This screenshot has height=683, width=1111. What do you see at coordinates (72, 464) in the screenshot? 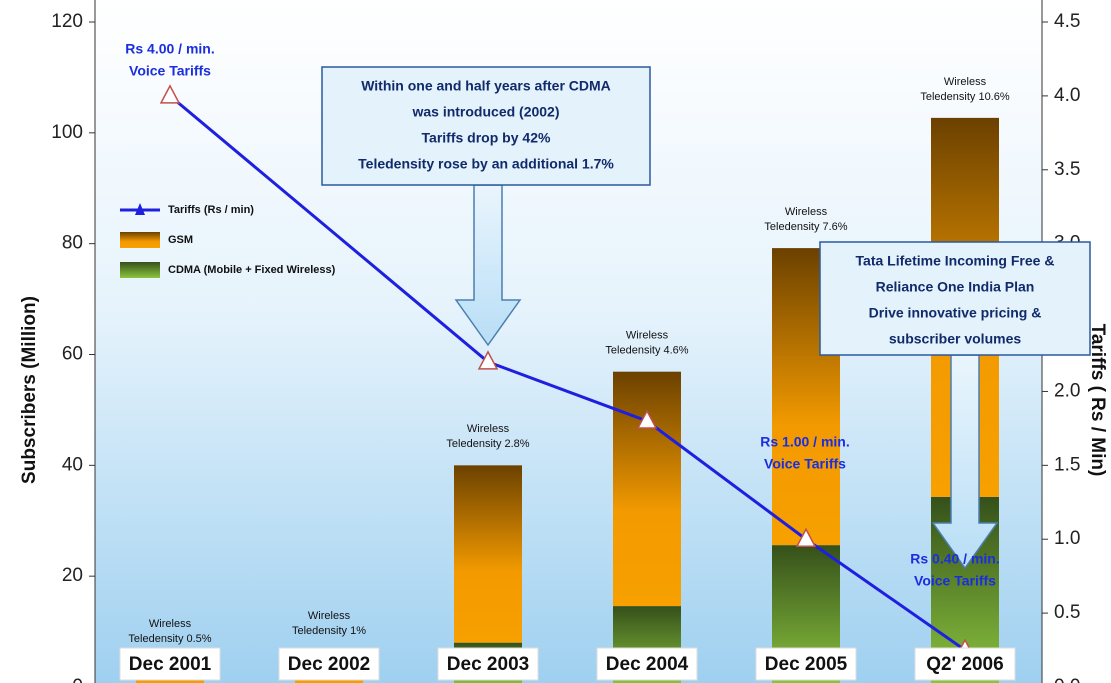
I see `y-tick-label: 40` at bounding box center [72, 464].